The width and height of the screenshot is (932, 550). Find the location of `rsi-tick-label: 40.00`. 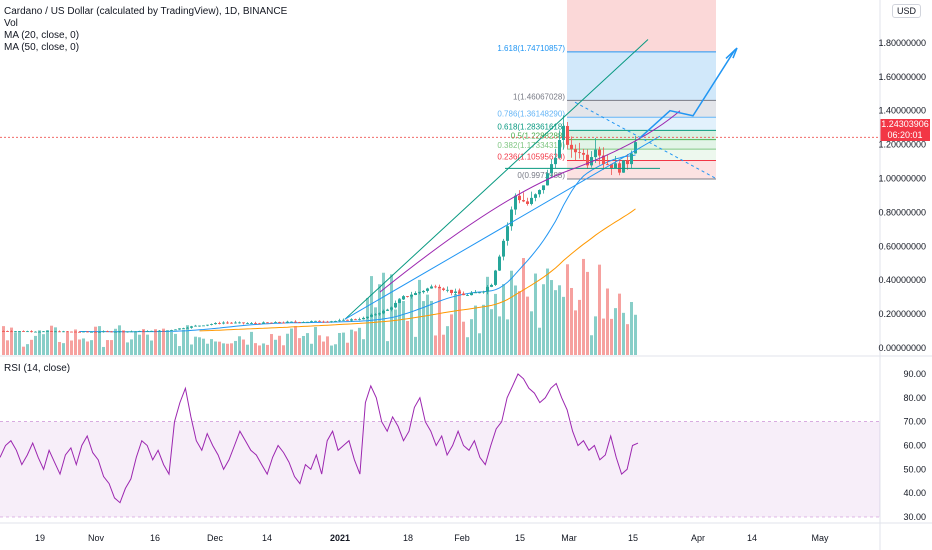

rsi-tick-label: 40.00 is located at coordinates (914, 493).